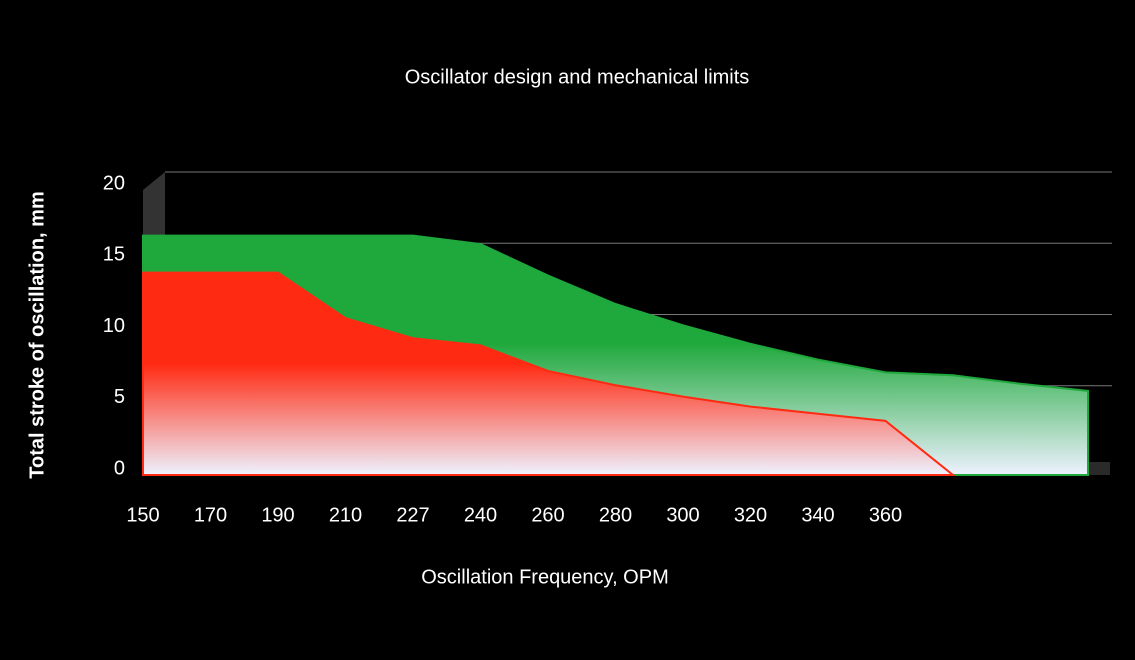 This screenshot has width=1135, height=660. I want to click on x-tick-label: 170, so click(210, 515).